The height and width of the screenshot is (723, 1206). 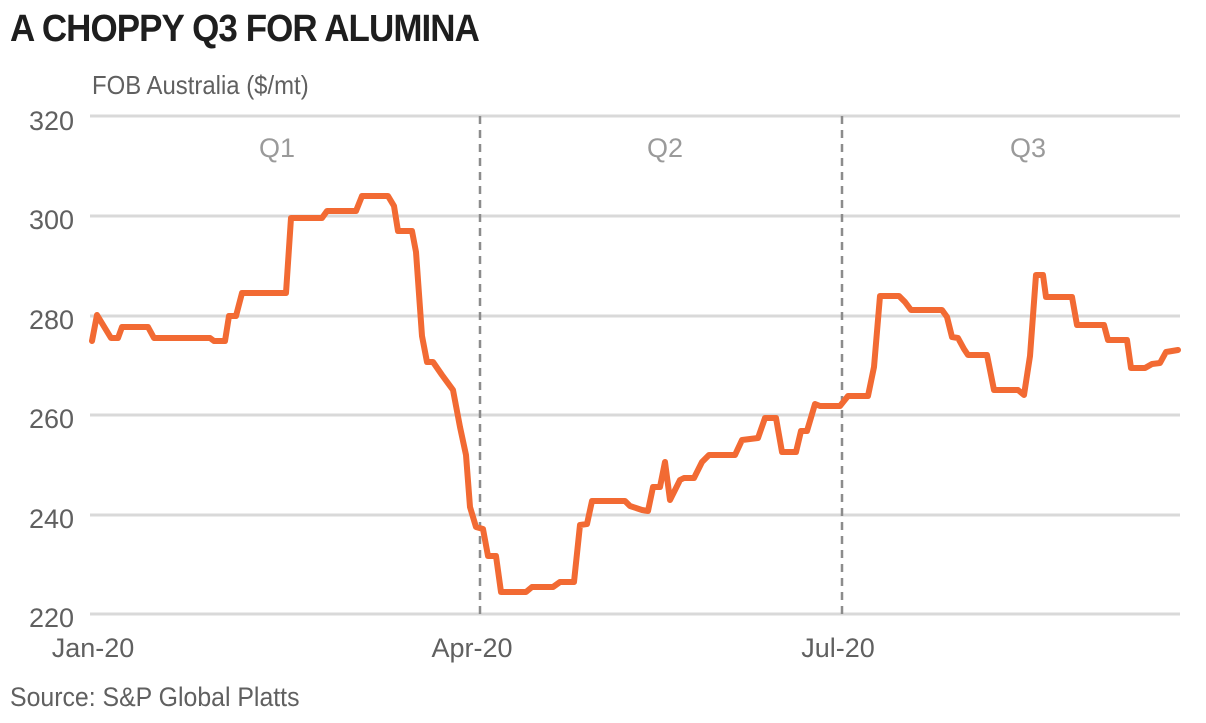 I want to click on chart-title: A CHOPPY Q3 FOR ALUMINA, so click(x=245, y=29).